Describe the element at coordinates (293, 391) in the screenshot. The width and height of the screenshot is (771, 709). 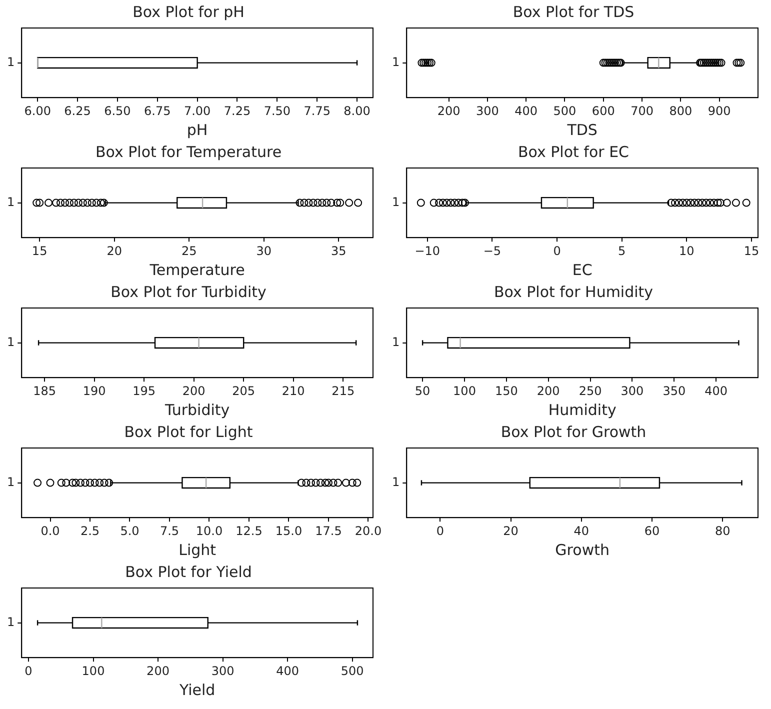
I see `x-tick-label: 210` at that location.